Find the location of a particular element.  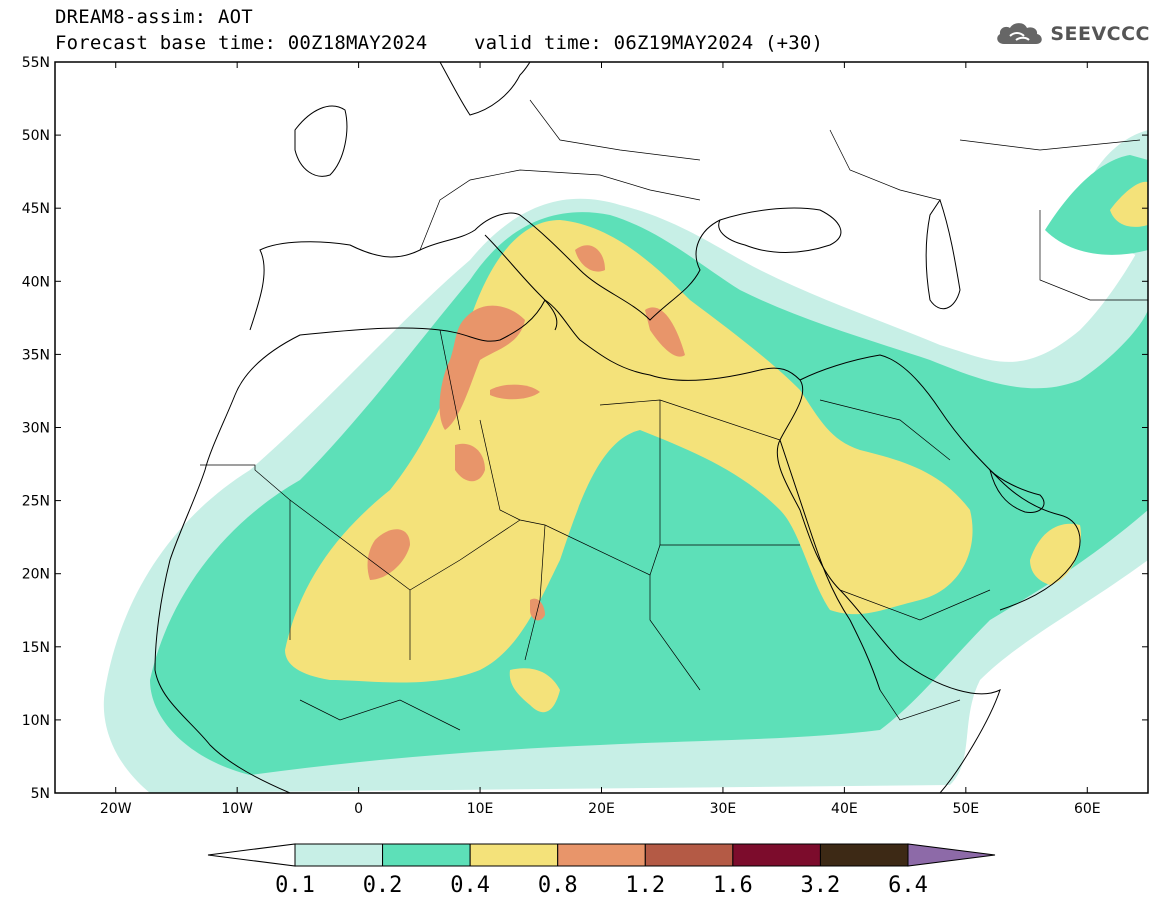

lat-tick-label: 10N is located at coordinates (36, 721).